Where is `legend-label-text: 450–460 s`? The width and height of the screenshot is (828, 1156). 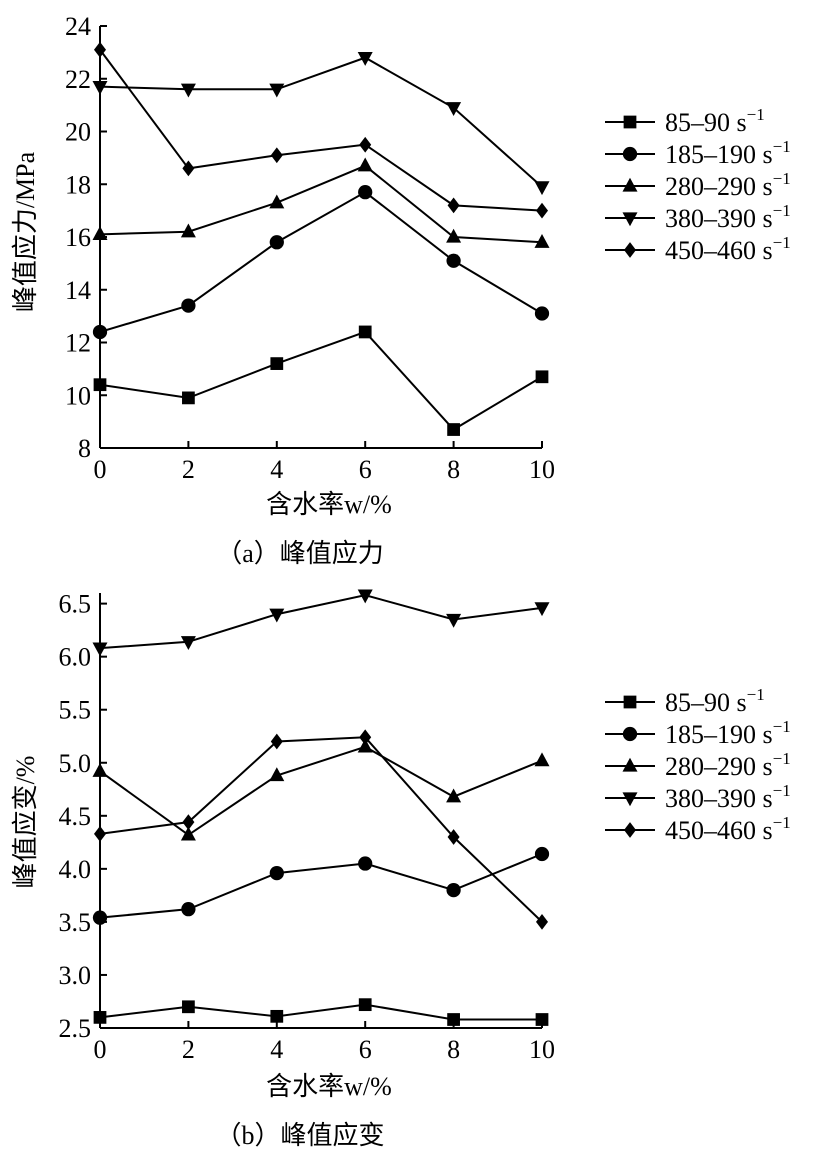 legend-label-text: 450–460 s is located at coordinates (719, 250).